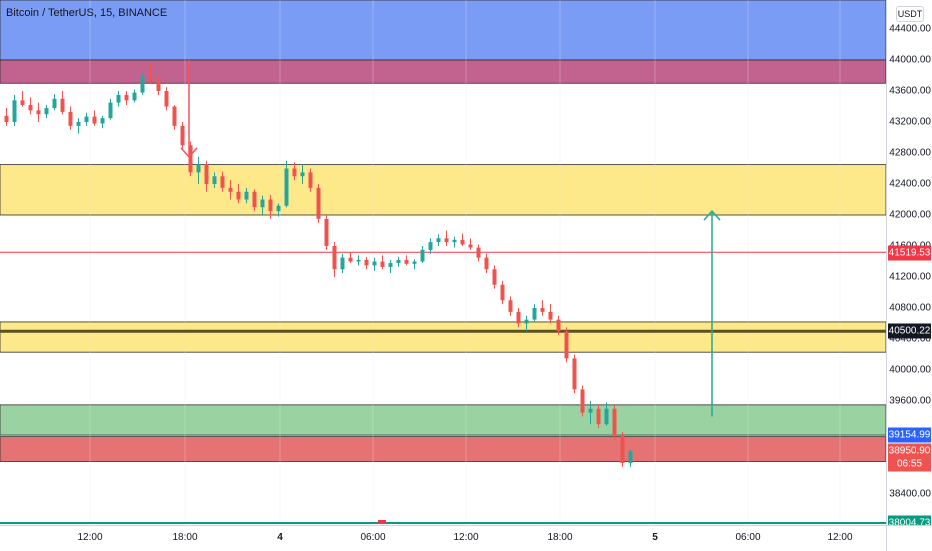  Describe the element at coordinates (909, 538) in the screenshot. I see `axis-corner` at that location.